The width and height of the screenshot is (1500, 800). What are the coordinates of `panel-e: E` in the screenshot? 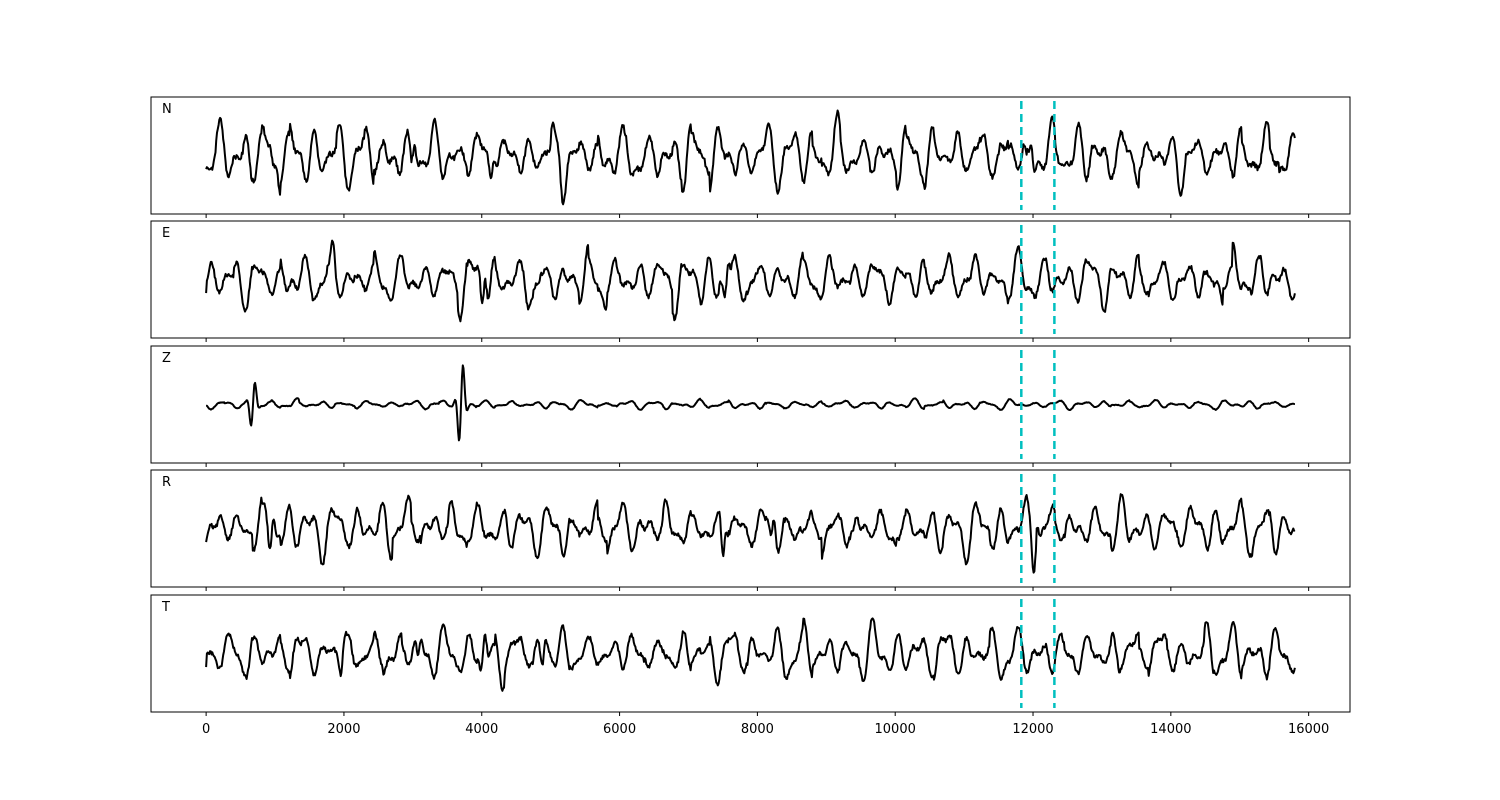 It's located at (750, 281).